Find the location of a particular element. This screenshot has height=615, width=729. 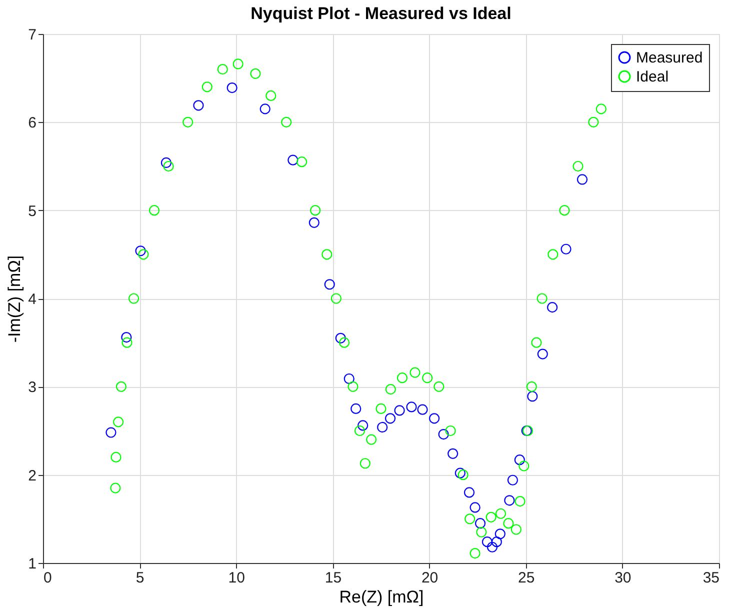

x-tick-label: 0 is located at coordinates (48, 578).